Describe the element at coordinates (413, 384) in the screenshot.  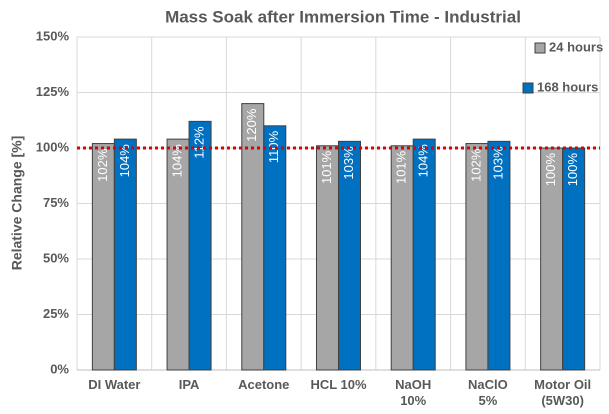
I see `x-tick-label-line: NaOH` at that location.